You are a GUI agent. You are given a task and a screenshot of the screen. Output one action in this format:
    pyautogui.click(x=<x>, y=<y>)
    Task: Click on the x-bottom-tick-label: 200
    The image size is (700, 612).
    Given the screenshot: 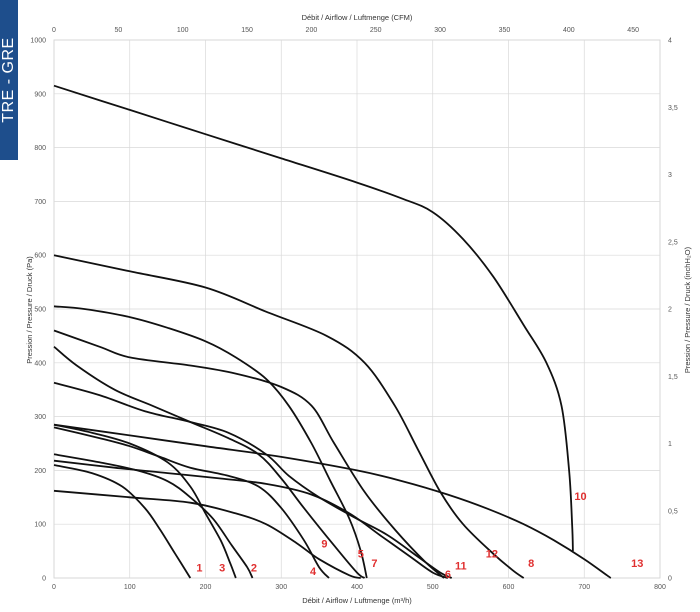 What is the action you would take?
    pyautogui.click(x=206, y=587)
    